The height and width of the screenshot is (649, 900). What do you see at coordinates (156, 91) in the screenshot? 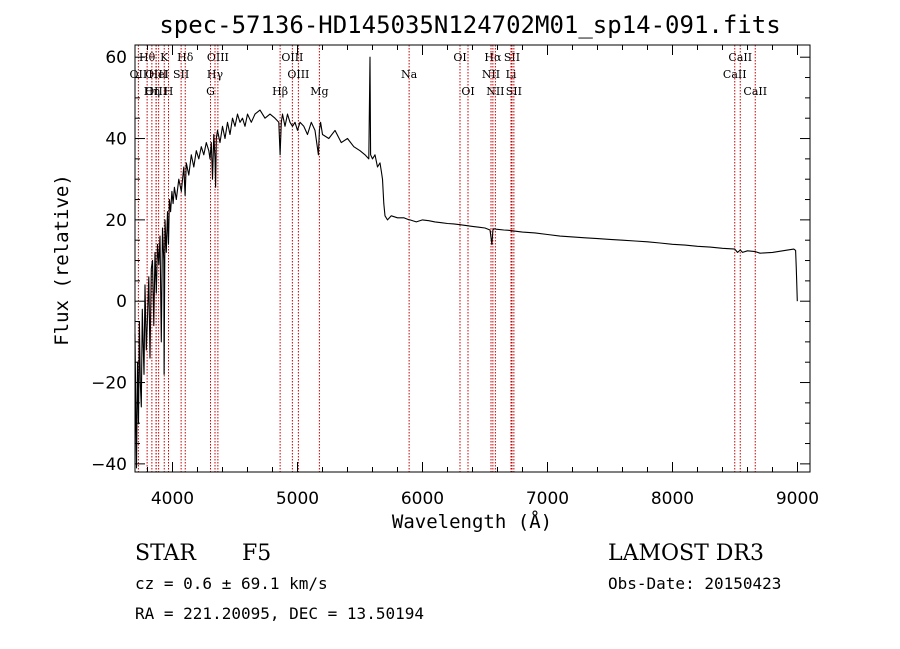
I see `spectral-line-label-5: OIII` at bounding box center [156, 91].